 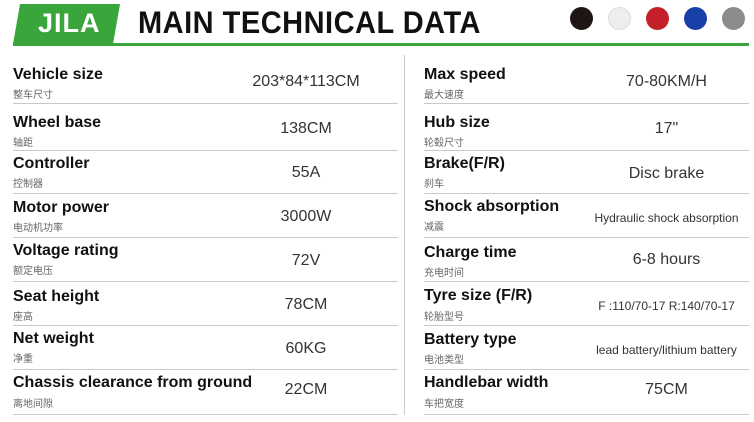 I want to click on spec-label-cn: 充电时间, so click(x=444, y=273).